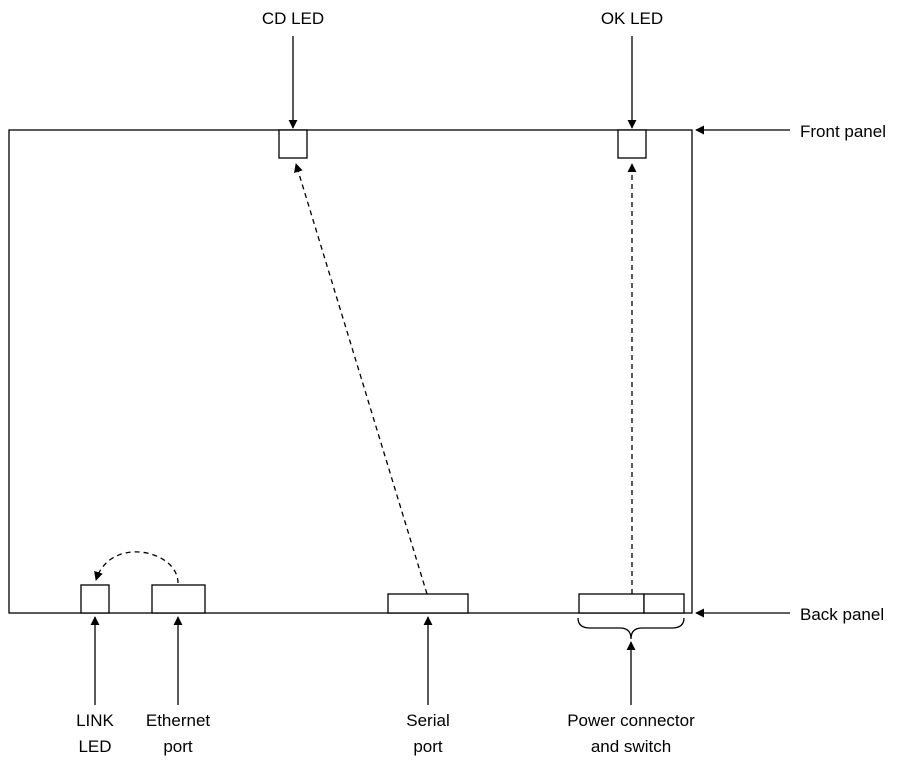 Image resolution: width=906 pixels, height=763 pixels. What do you see at coordinates (631, 720) in the screenshot?
I see `power-connector-label-line1: Power connector` at bounding box center [631, 720].